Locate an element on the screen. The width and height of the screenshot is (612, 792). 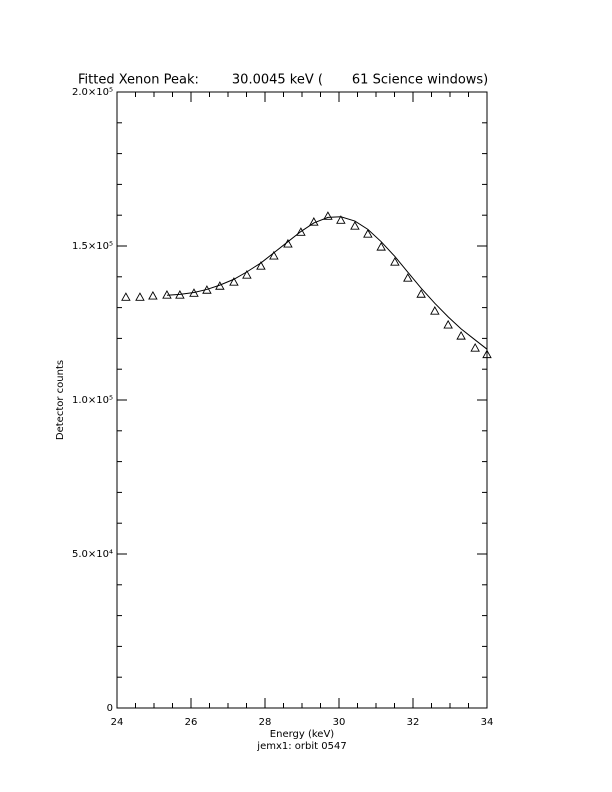
x-tick-label: 30 is located at coordinates (339, 722).